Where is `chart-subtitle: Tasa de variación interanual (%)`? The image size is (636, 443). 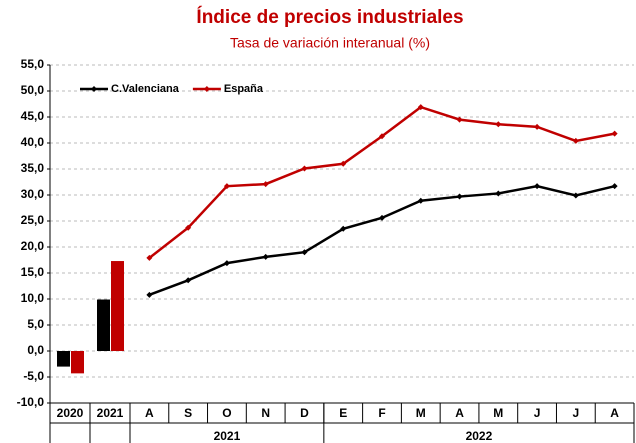 chart-subtitle: Tasa de variación interanual (%) is located at coordinates (330, 43).